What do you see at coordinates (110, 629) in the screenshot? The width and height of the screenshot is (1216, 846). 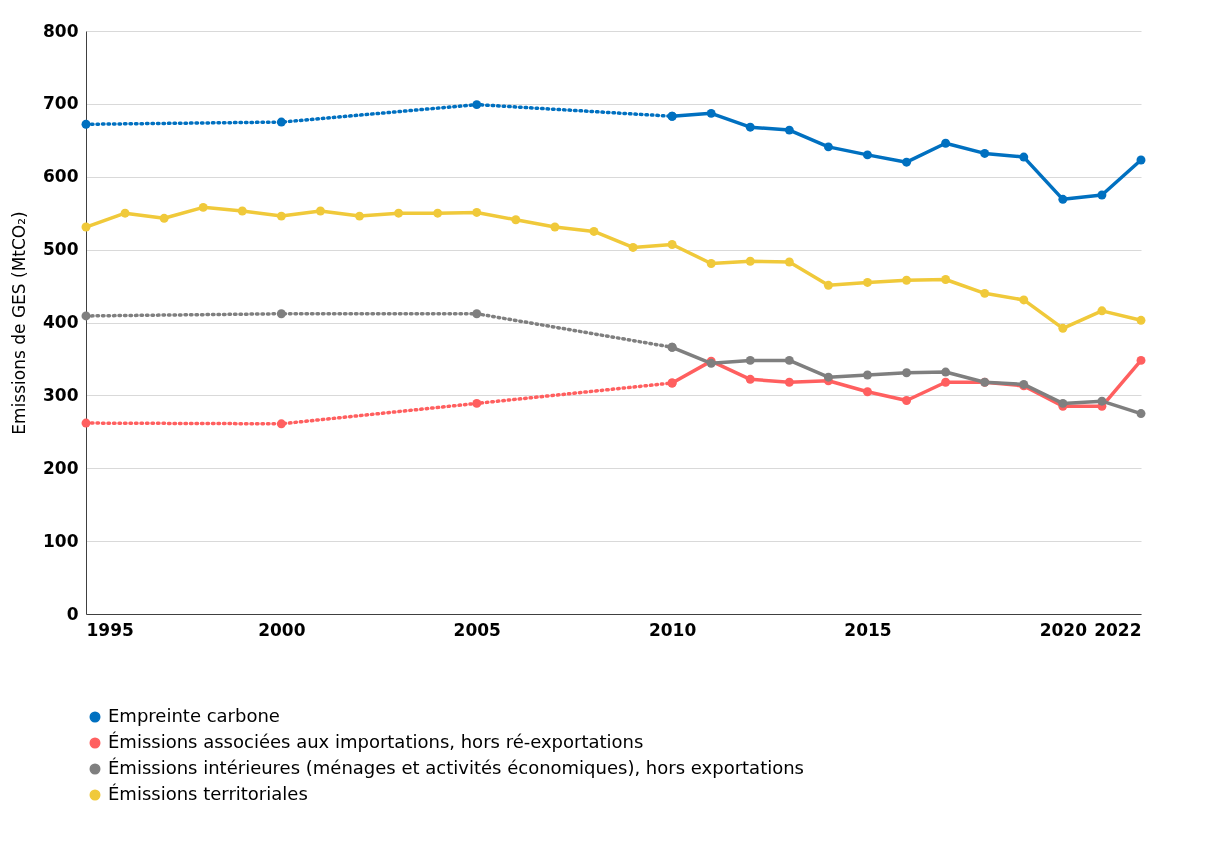 I see `x-tick-label: 1995` at bounding box center [110, 629].